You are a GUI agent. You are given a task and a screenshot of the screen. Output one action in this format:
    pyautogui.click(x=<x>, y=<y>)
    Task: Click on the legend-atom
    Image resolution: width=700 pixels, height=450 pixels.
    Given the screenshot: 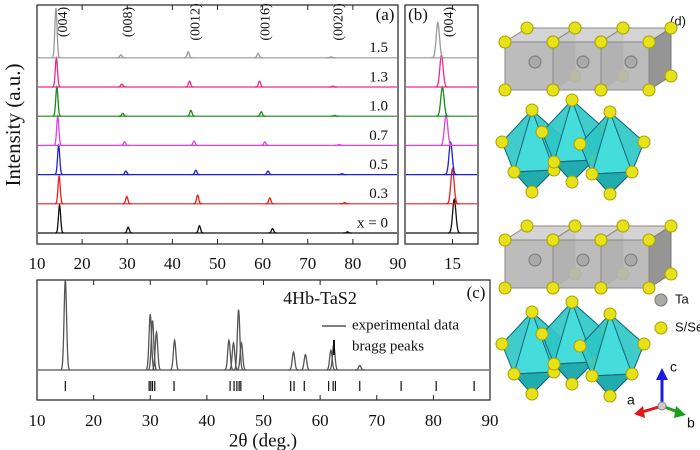 What is the action you would take?
    pyautogui.click(x=661, y=328)
    